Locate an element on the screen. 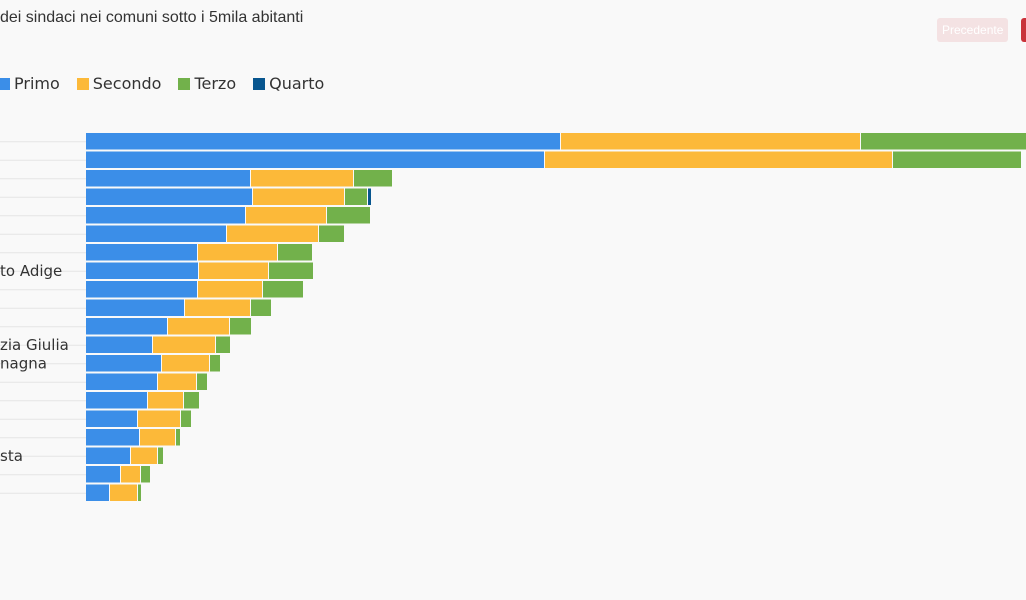 The width and height of the screenshot is (1026, 600). legend: Primo Secondo Terzo Quarto is located at coordinates (170, 83).